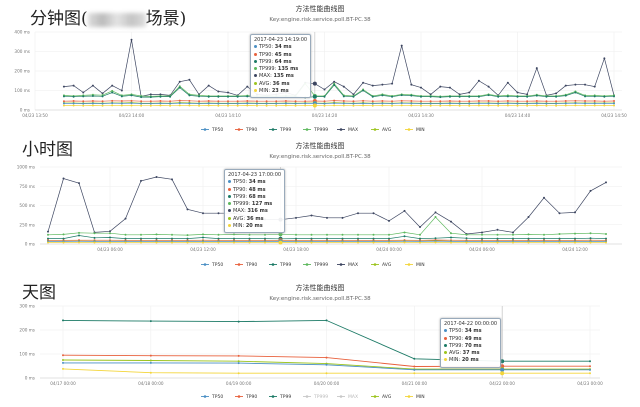 Image resolution: width=640 pixels, height=407 pixels. What do you see at coordinates (217, 265) in the screenshot?
I see `legend-label: TP50` at bounding box center [217, 265].